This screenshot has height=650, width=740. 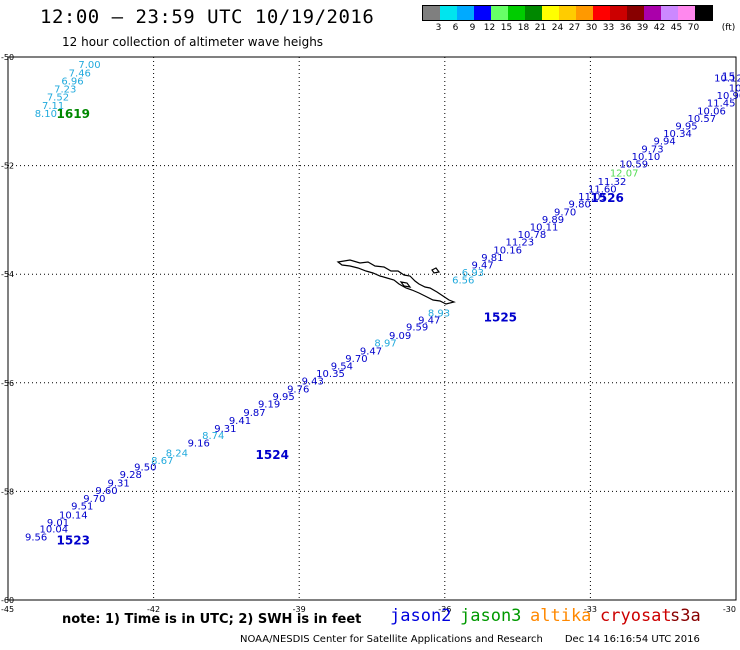 I want to click on legend-label: 15, so click(x=506, y=28).